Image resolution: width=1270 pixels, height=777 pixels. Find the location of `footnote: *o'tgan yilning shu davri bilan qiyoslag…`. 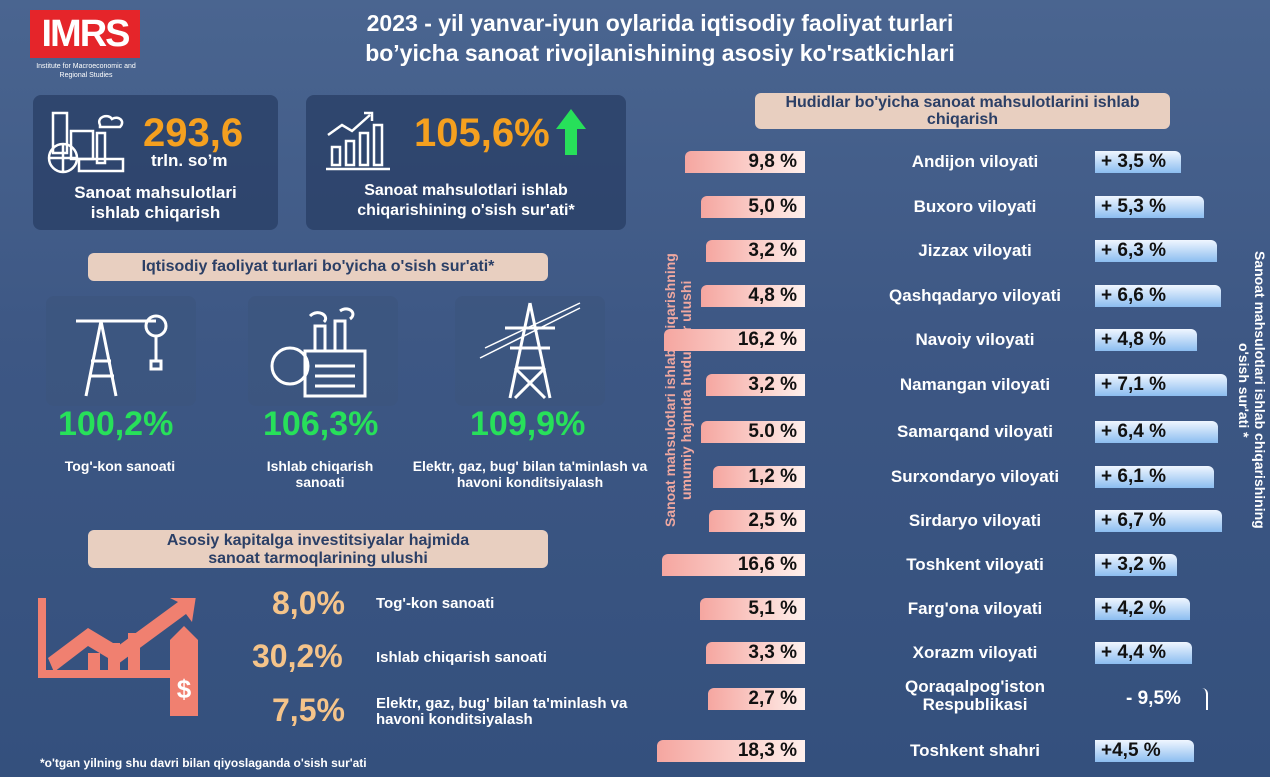

footnote: *o'tgan yilning shu davri bilan qiyoslag… is located at coordinates (203, 763).